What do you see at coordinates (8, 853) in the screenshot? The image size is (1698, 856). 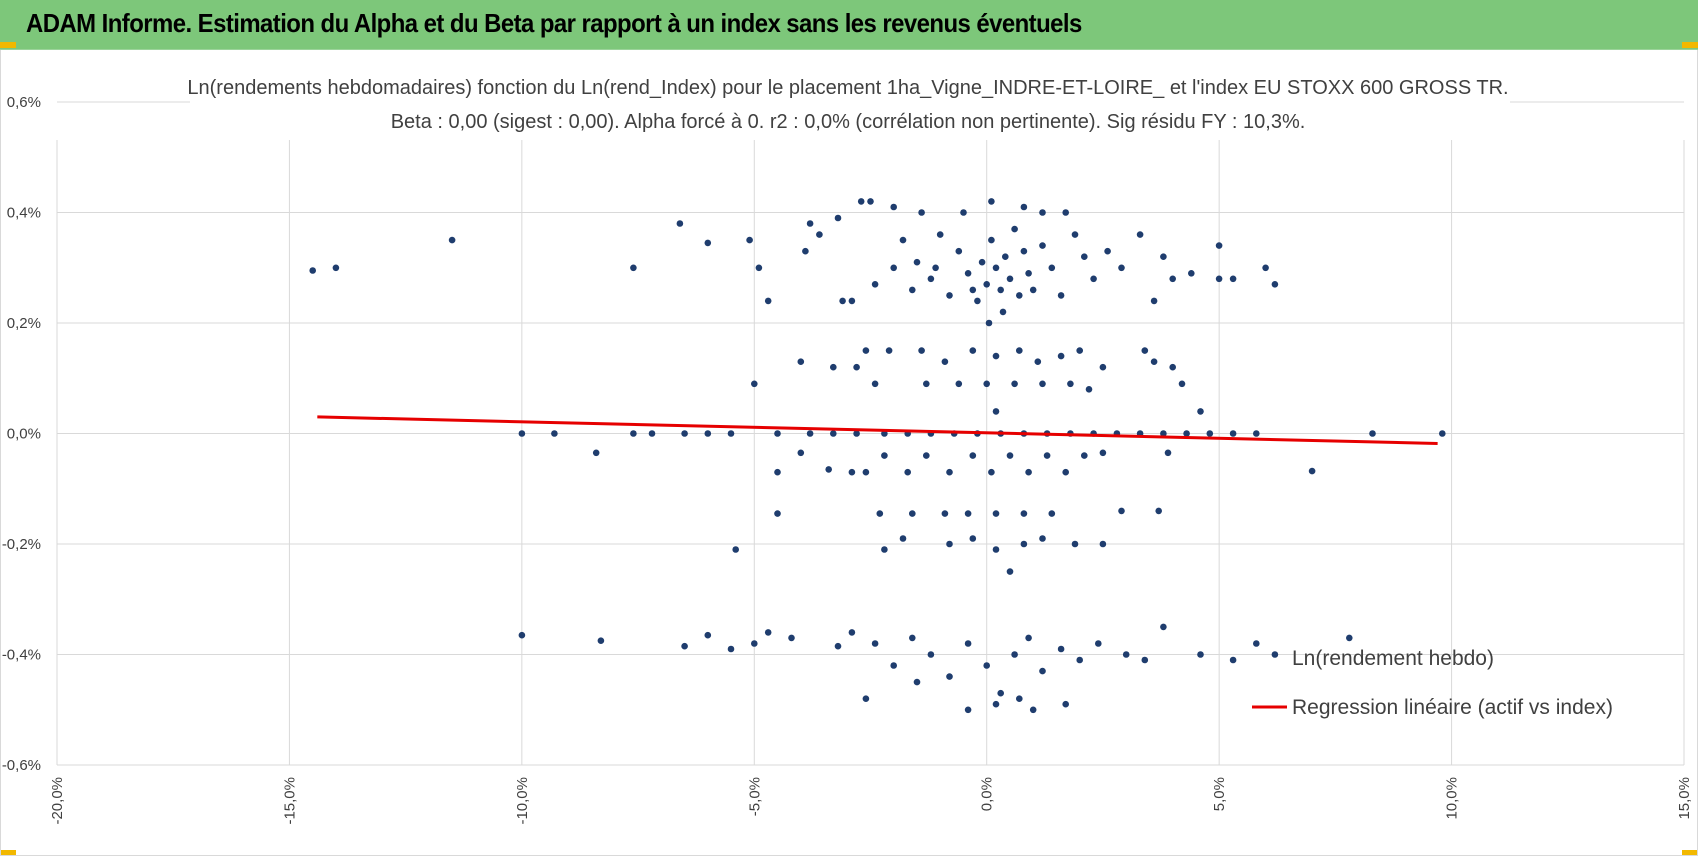 I see `corner-marker-bottom-left` at bounding box center [8, 853].